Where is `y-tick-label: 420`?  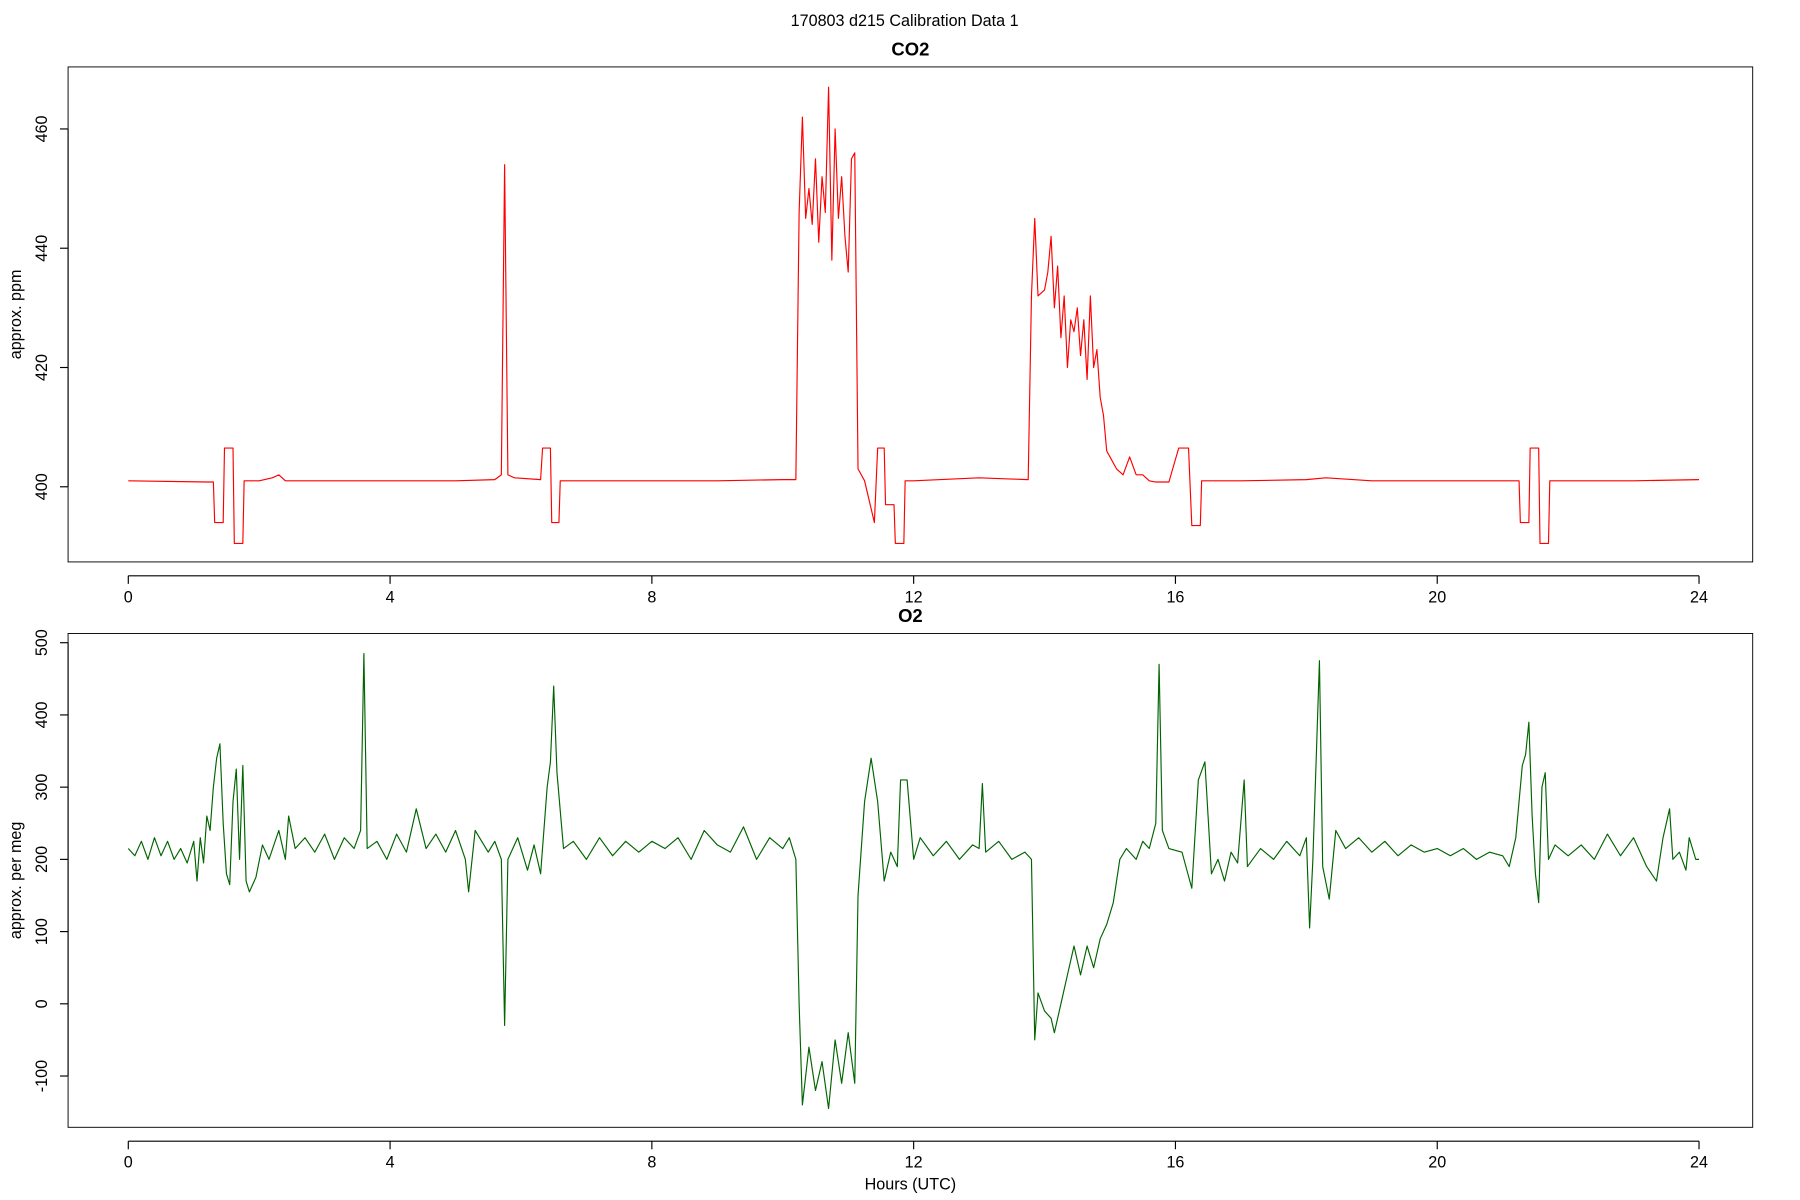
y-tick-label: 420 is located at coordinates (42, 367).